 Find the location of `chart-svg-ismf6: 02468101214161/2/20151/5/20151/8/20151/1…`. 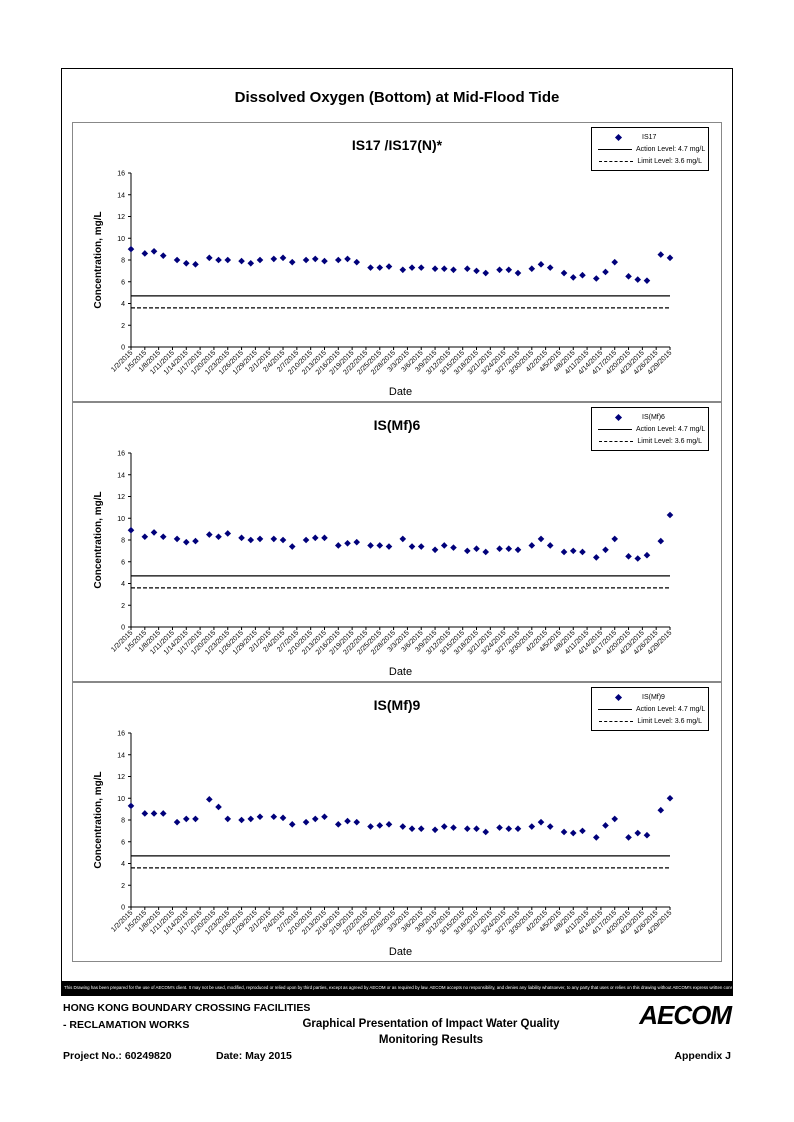

chart-svg-ismf6: 02468101214161/2/20151/5/20151/8/20151/1… is located at coordinates (383, 565).